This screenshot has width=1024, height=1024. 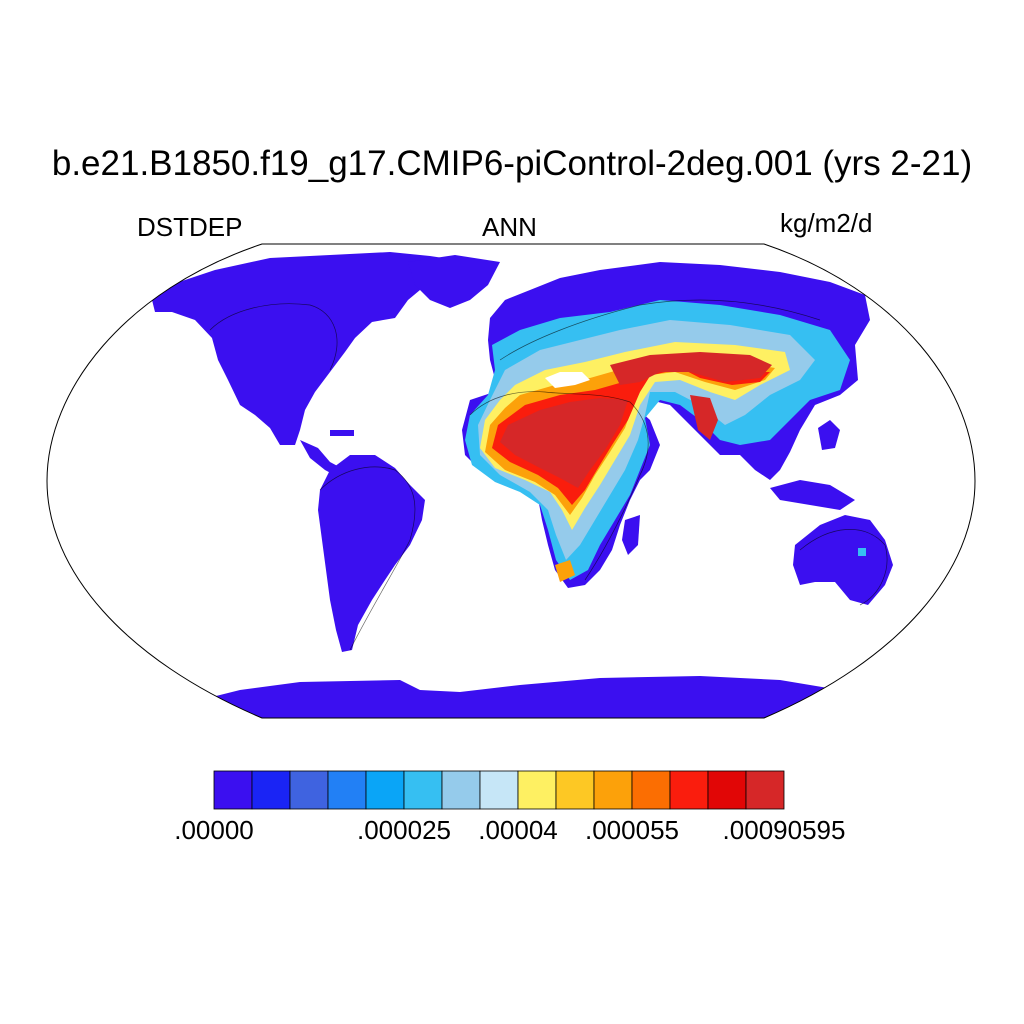 What do you see at coordinates (311, 348) in the screenshot?
I see `region-north-america` at bounding box center [311, 348].